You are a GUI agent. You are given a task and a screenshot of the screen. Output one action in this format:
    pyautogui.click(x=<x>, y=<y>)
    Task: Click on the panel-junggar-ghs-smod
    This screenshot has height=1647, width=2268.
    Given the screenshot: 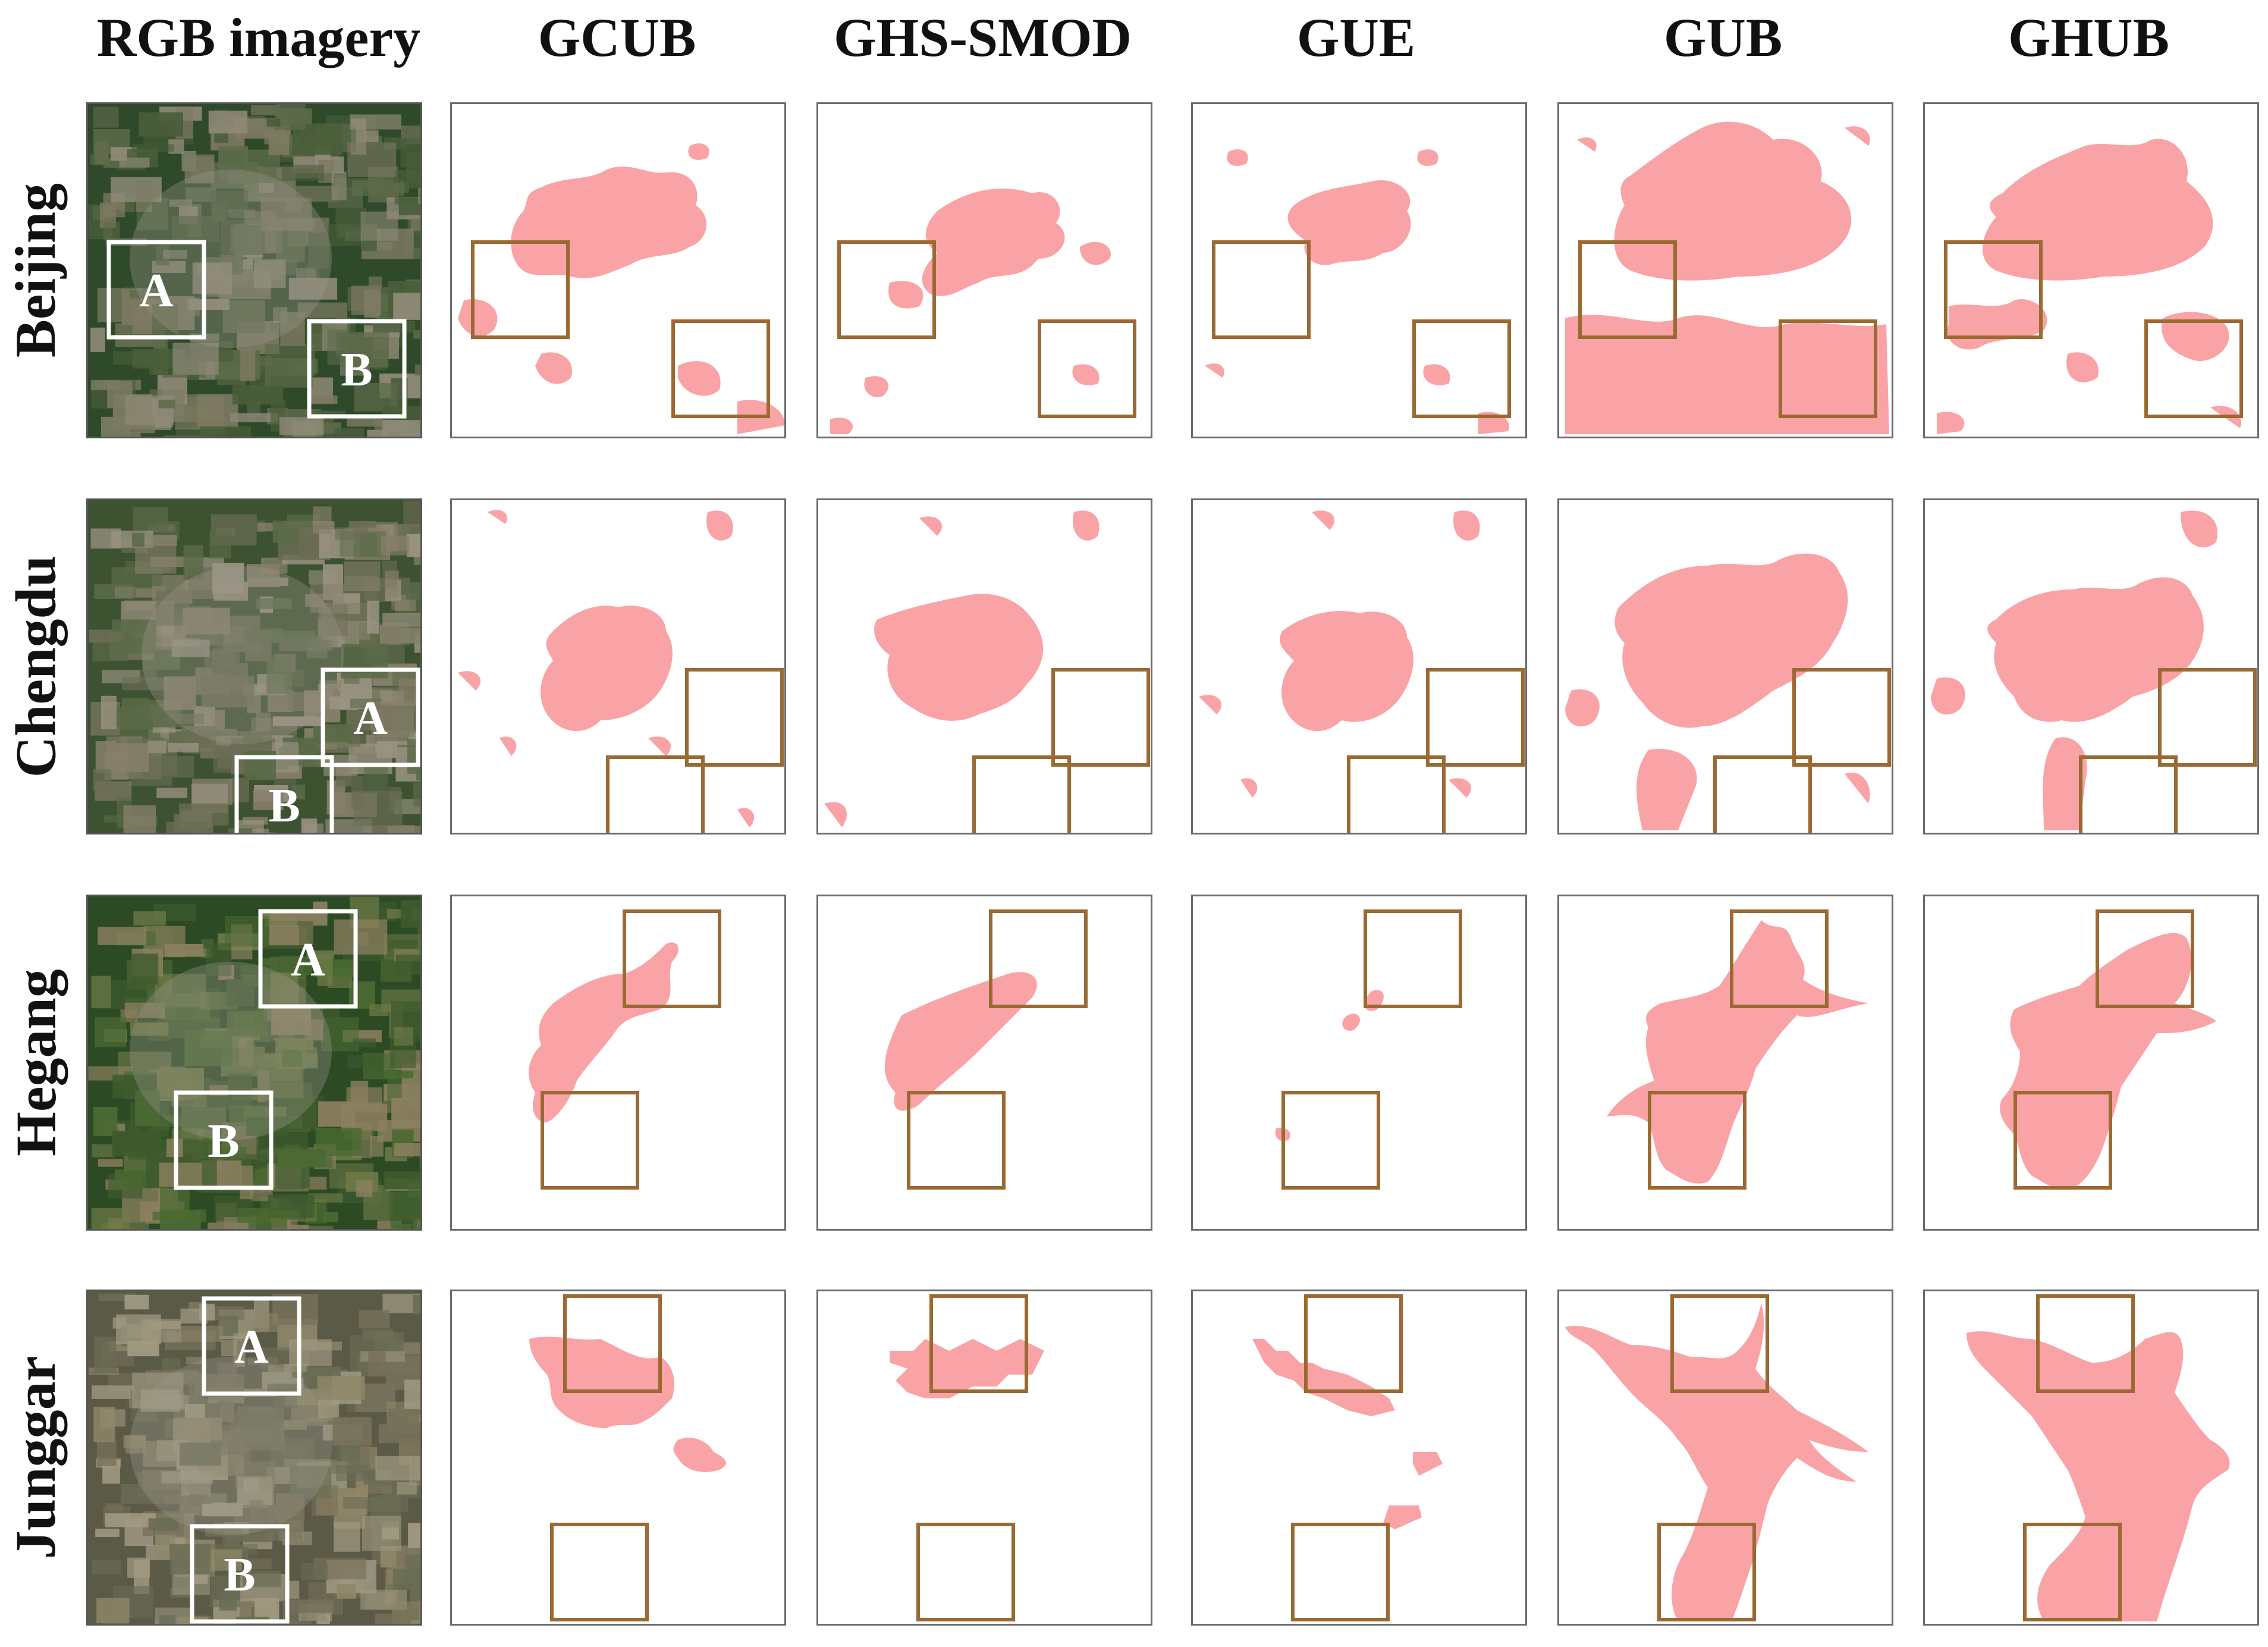 What is the action you would take?
    pyautogui.click(x=984, y=1458)
    